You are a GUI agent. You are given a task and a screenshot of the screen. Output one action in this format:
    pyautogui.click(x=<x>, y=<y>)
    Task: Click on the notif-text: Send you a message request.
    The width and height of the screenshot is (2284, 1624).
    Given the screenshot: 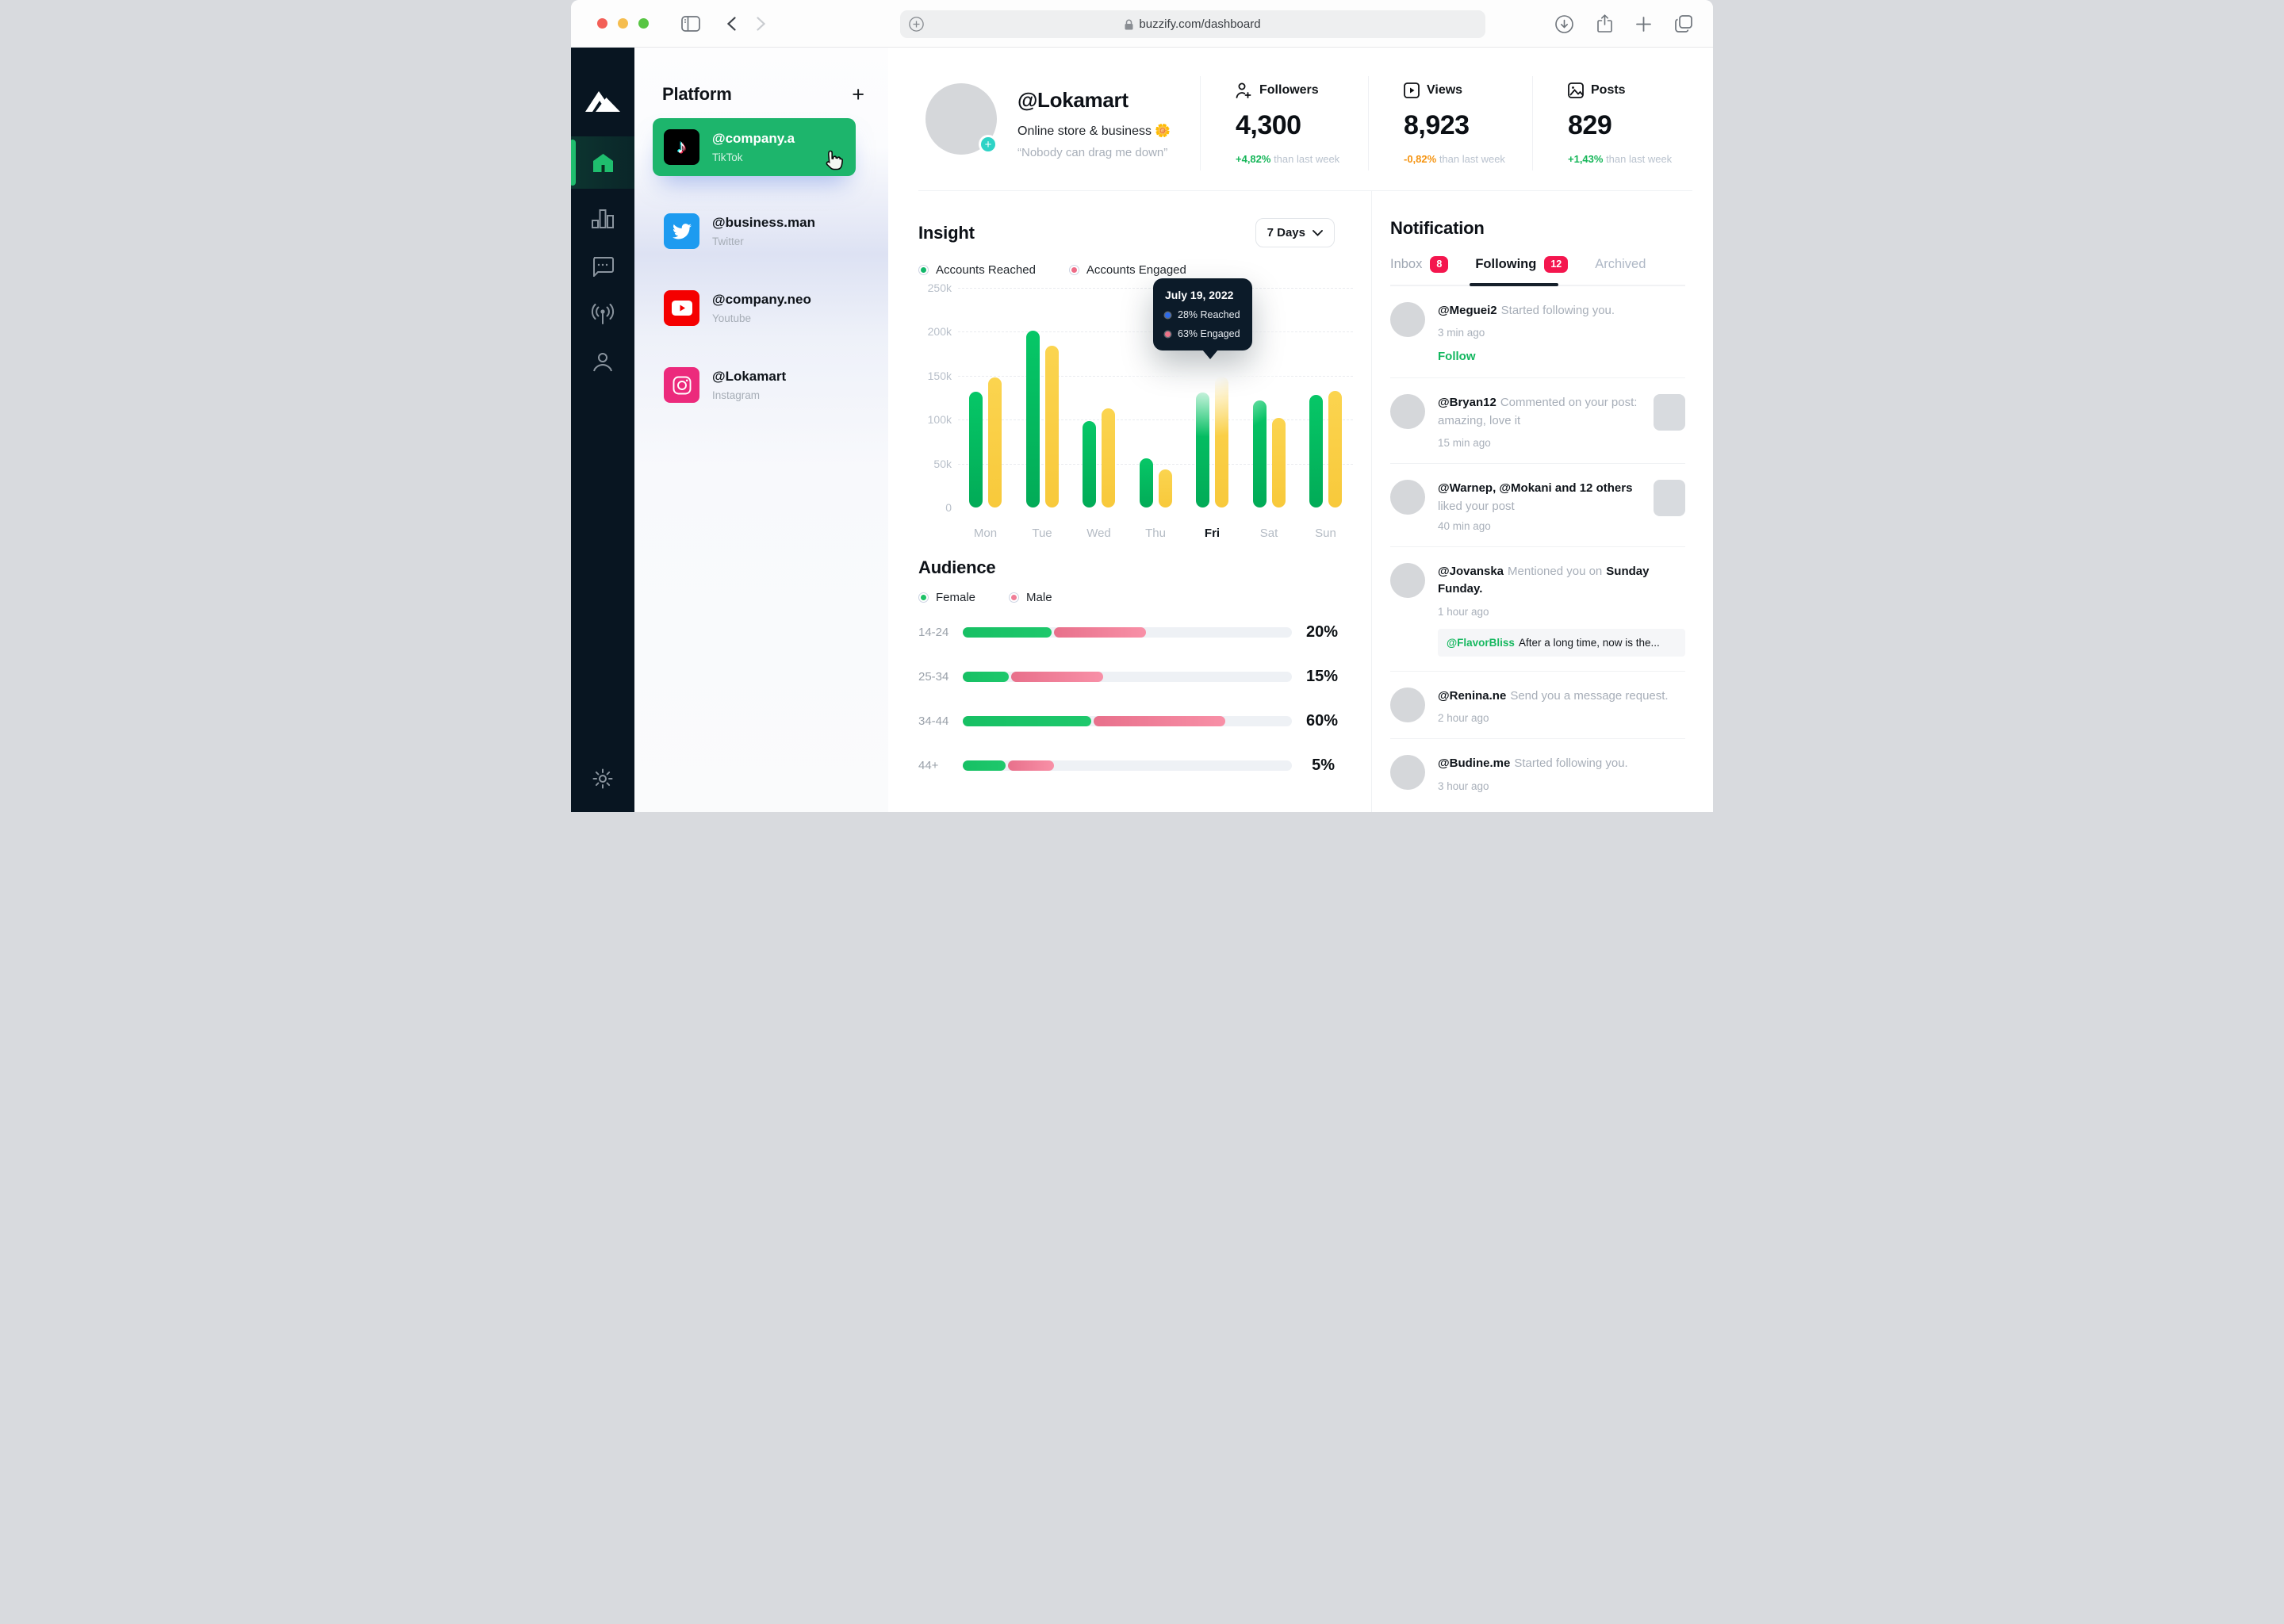 What is the action you would take?
    pyautogui.click(x=1589, y=695)
    